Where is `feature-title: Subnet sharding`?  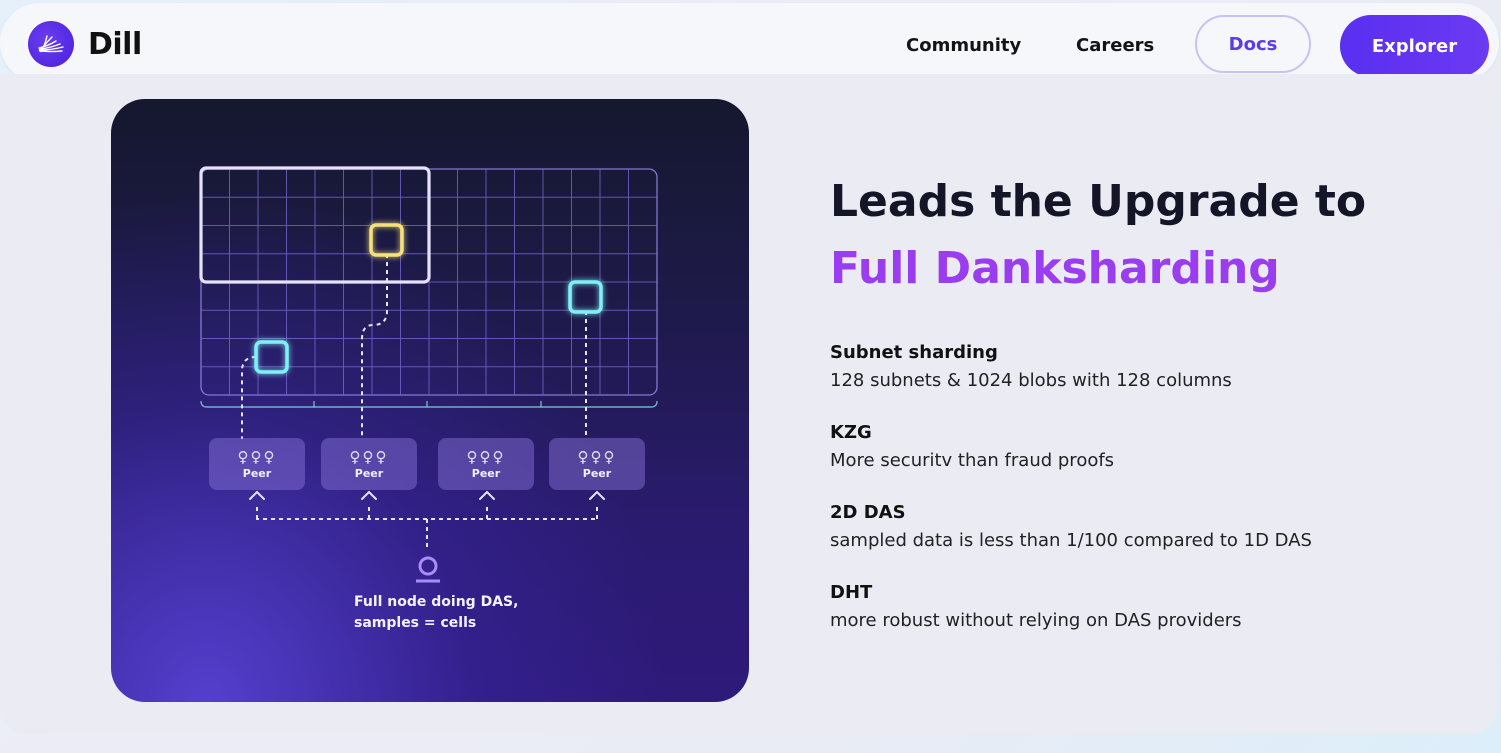 feature-title: Subnet sharding is located at coordinates (914, 352).